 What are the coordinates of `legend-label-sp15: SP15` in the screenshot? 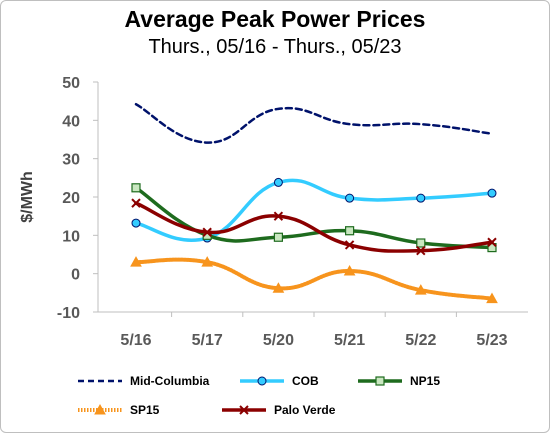 It's located at (145, 410).